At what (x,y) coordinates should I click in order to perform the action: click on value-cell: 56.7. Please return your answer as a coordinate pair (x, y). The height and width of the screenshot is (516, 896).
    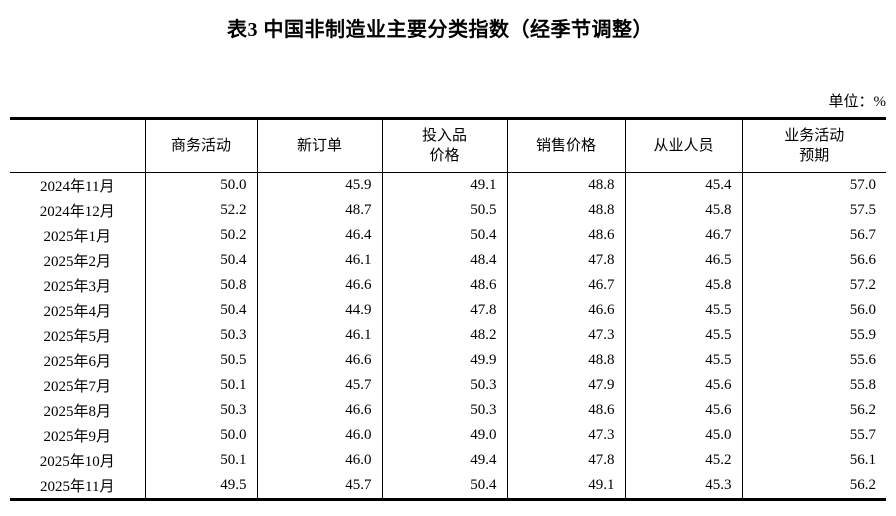
    Looking at the image, I should click on (813, 235).